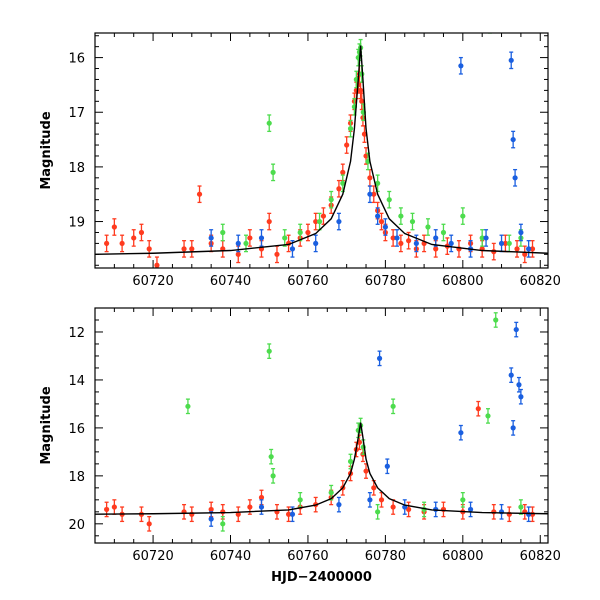 This screenshot has height=600, width=600. What do you see at coordinates (152, 556) in the screenshot?
I see `bottom-x-tick-label: 60720` at bounding box center [152, 556].